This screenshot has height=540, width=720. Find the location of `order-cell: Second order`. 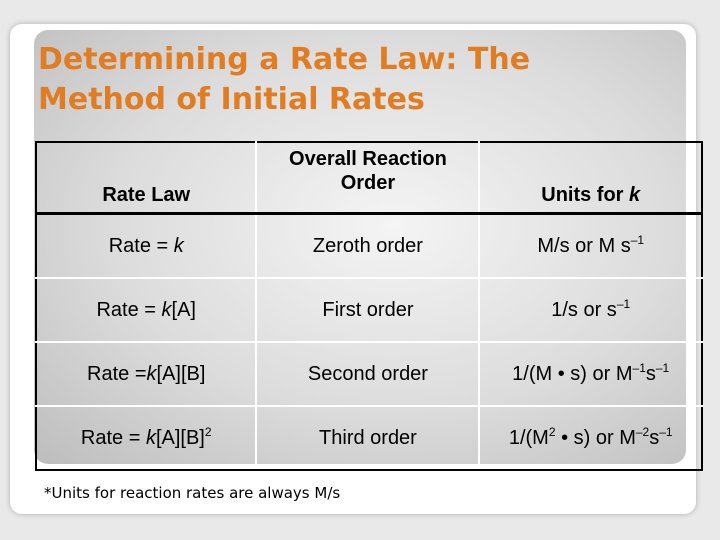

order-cell: Second order is located at coordinates (368, 374).